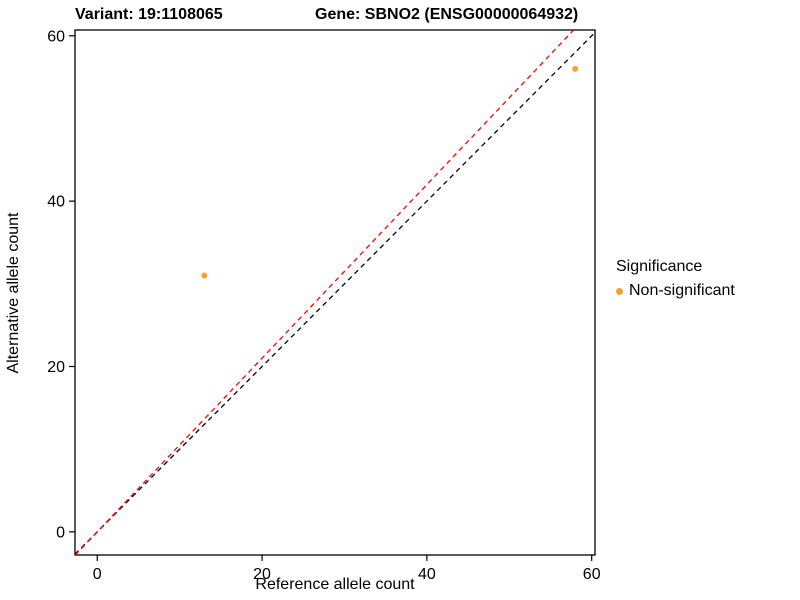 This screenshot has width=800, height=600. What do you see at coordinates (682, 290) in the screenshot?
I see `legend-item-label: Non-significant` at bounding box center [682, 290].